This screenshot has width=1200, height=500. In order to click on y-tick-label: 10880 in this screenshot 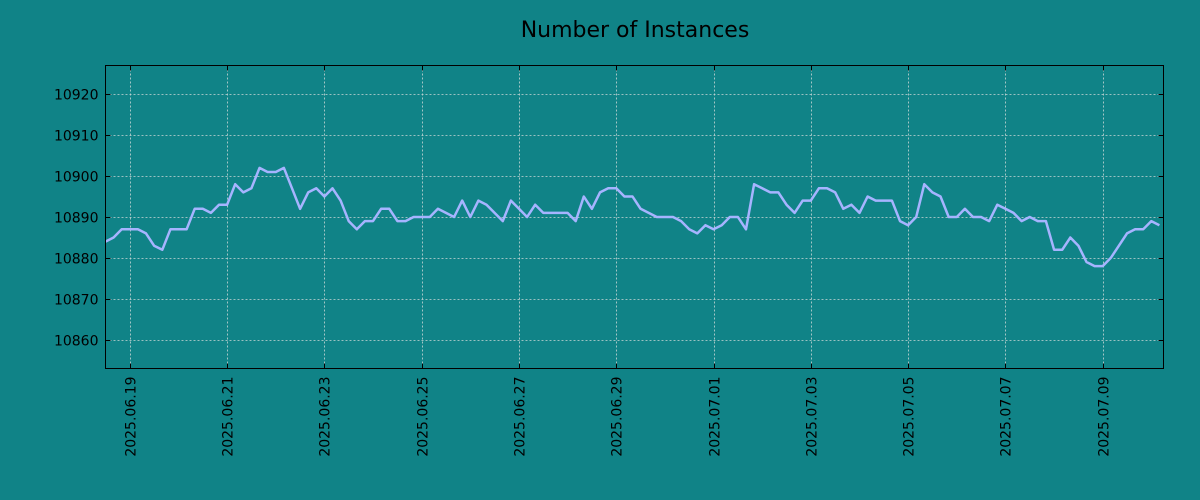, I will do `click(76, 260)`.